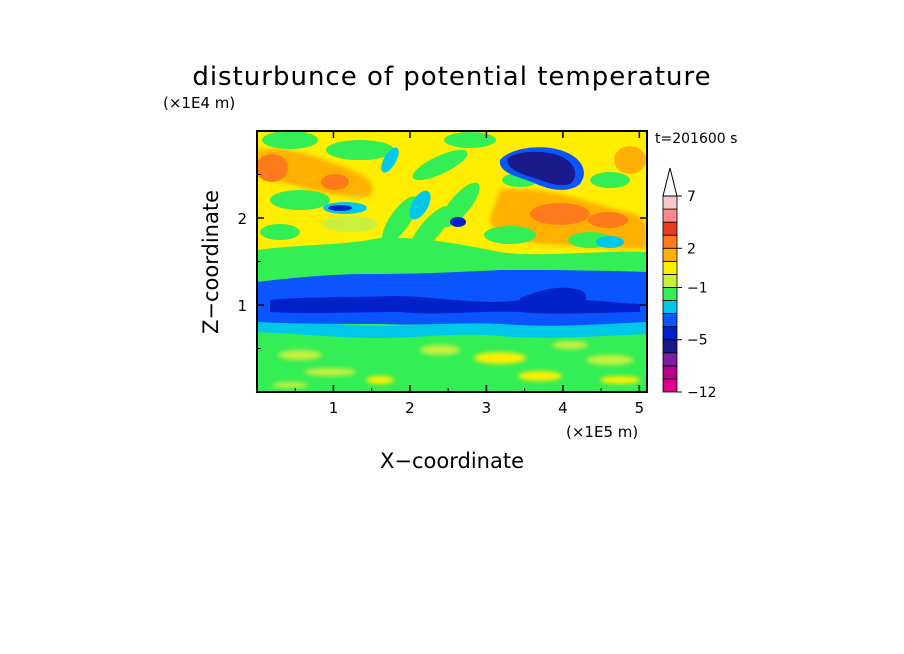 The width and height of the screenshot is (904, 654). I want to click on lower-layer-patches, so click(456, 364).